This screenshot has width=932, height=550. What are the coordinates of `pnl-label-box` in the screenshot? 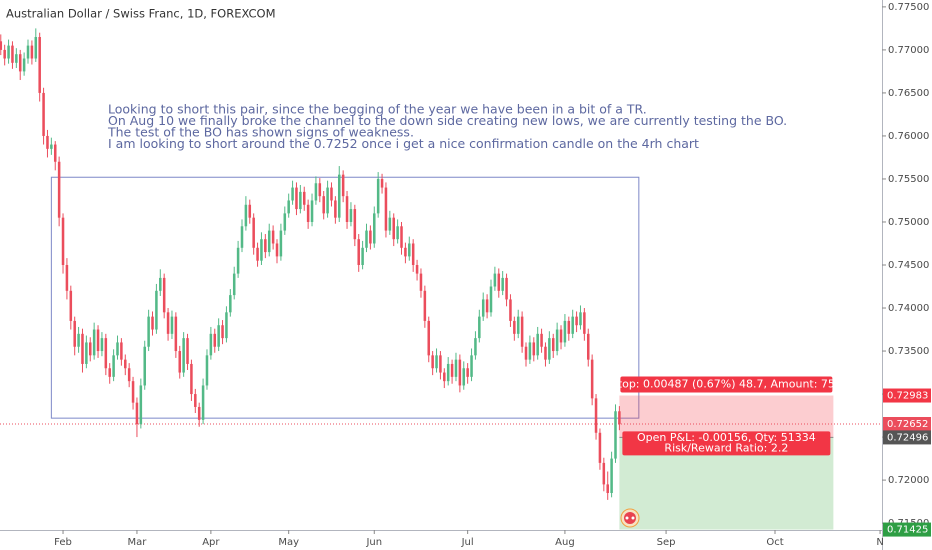 It's located at (726, 443).